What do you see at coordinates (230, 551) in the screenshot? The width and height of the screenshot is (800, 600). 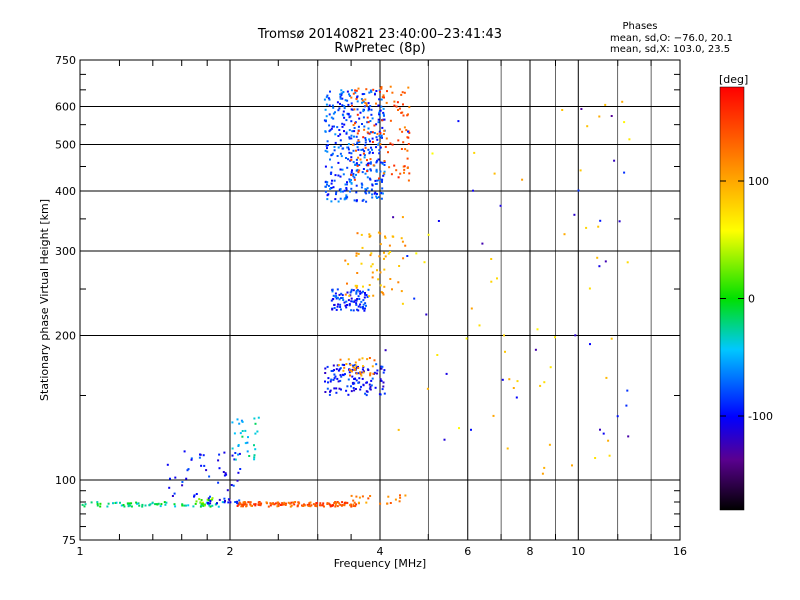 I see `x-tick-label: 2` at bounding box center [230, 551].